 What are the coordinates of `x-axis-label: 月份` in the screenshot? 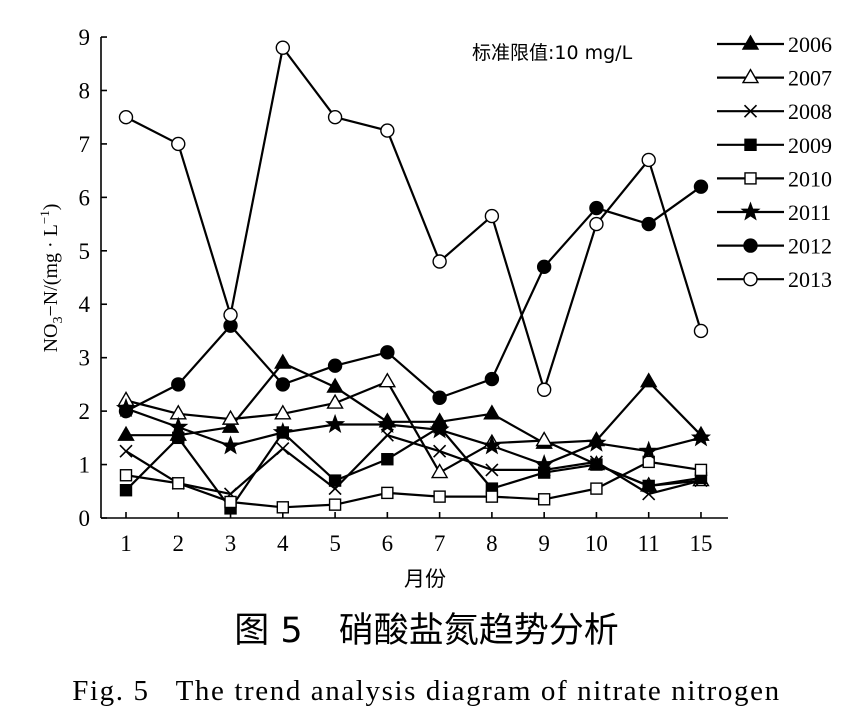 It's located at (425, 579).